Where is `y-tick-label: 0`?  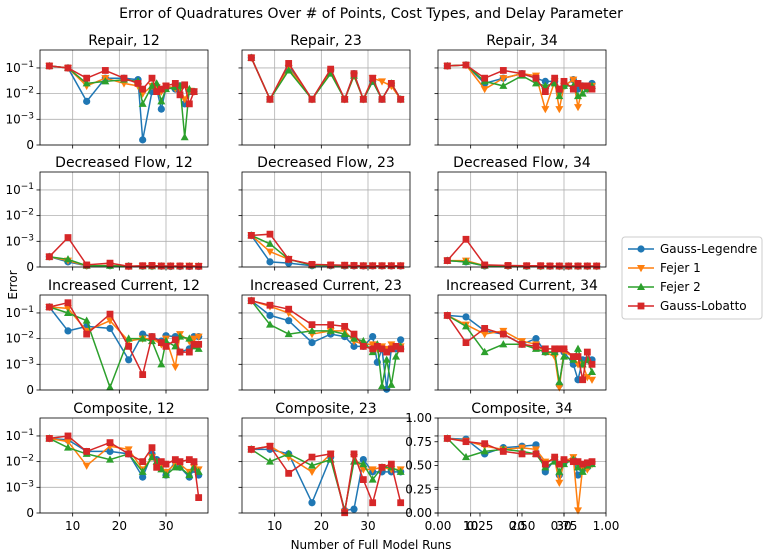 y-tick-label: 0 is located at coordinates (30, 145).